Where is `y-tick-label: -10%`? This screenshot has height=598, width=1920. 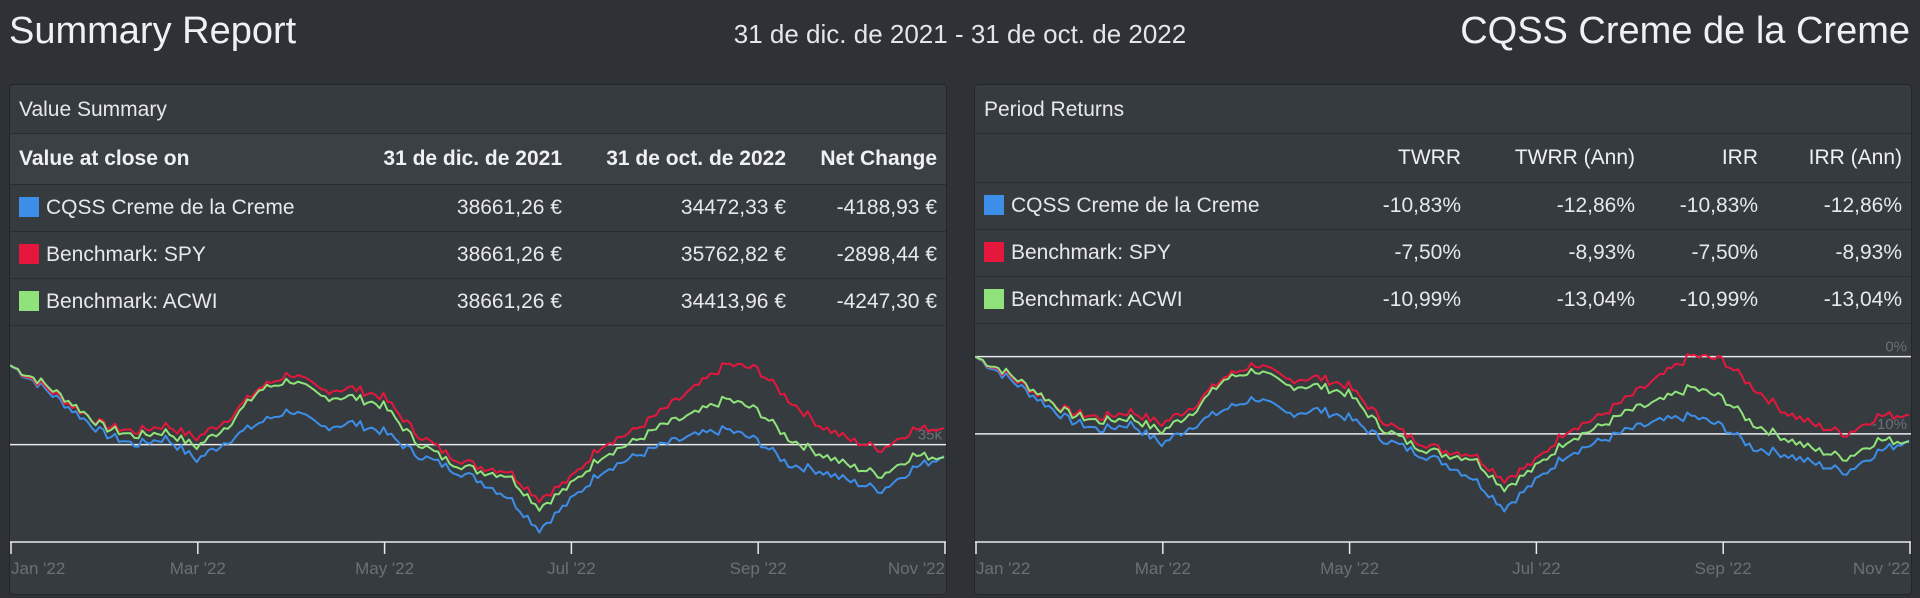
y-tick-label: -10% is located at coordinates (1889, 424).